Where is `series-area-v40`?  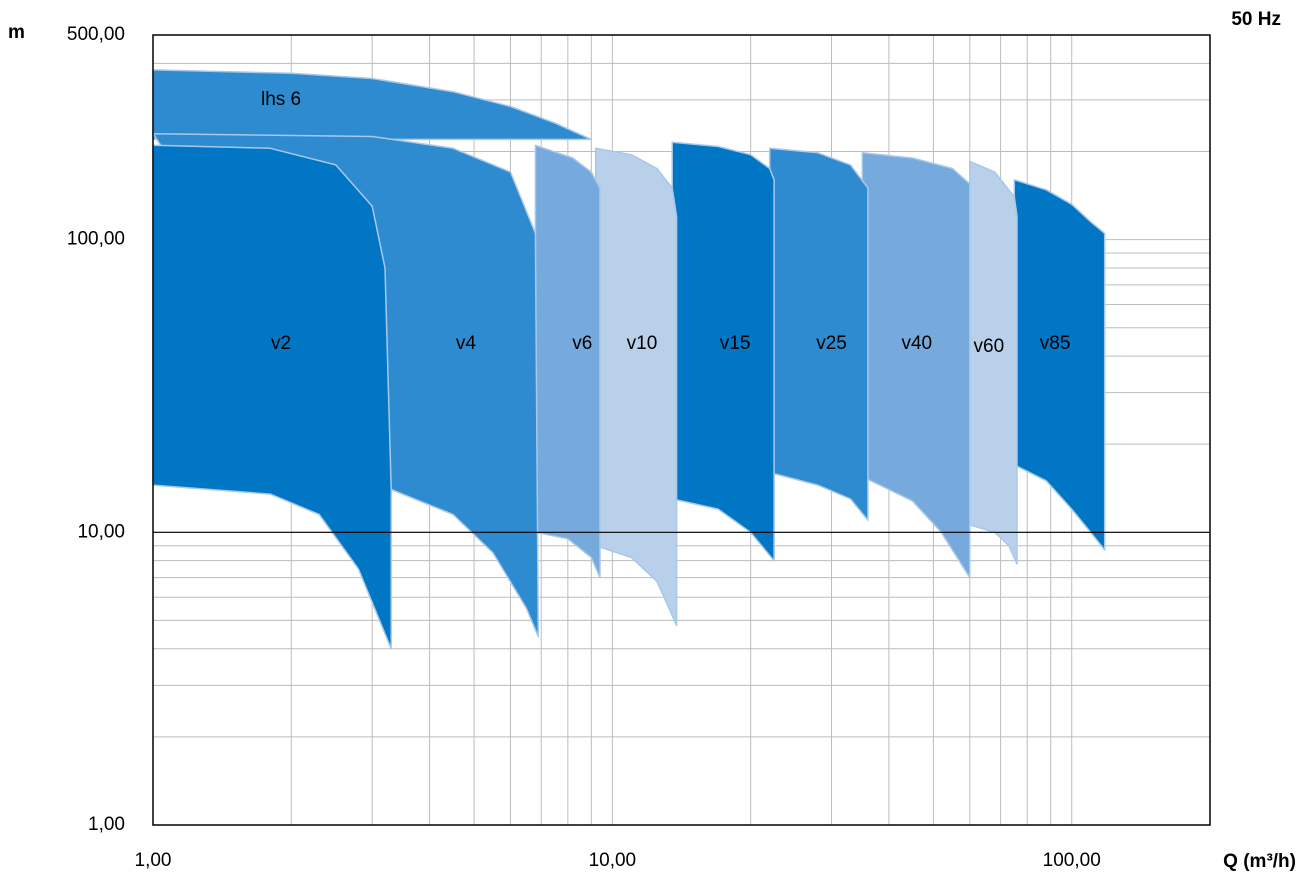 series-area-v40 is located at coordinates (916, 365).